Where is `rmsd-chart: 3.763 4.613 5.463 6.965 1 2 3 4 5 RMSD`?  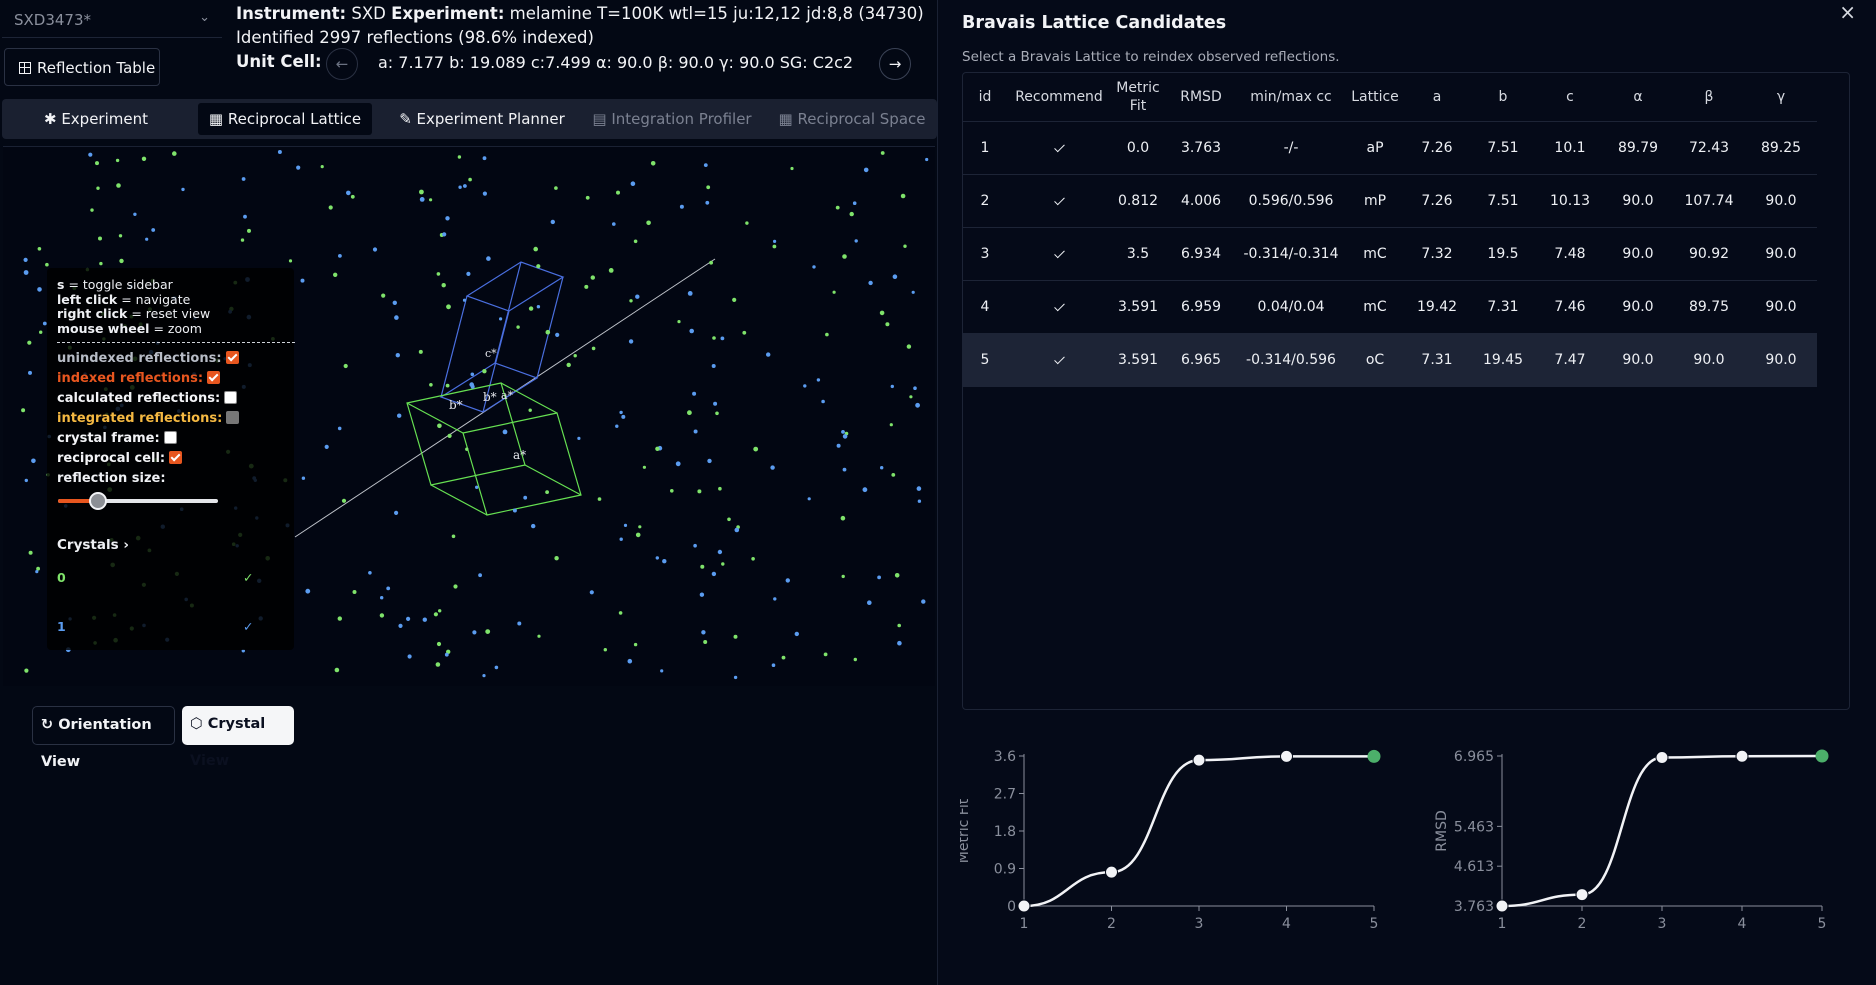
rmsd-chart: 3.763 4.613 5.463 6.965 1 2 3 4 5 RMSD is located at coordinates (1642, 842).